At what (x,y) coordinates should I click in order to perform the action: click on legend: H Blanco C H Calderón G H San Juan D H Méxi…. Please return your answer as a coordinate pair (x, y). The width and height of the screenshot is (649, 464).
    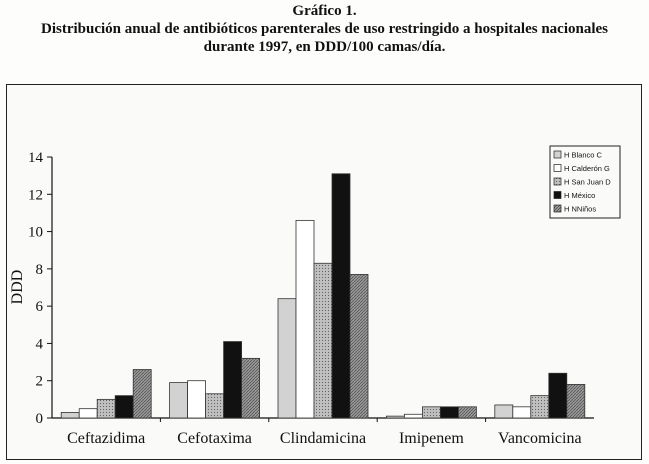
    Looking at the image, I should click on (585, 182).